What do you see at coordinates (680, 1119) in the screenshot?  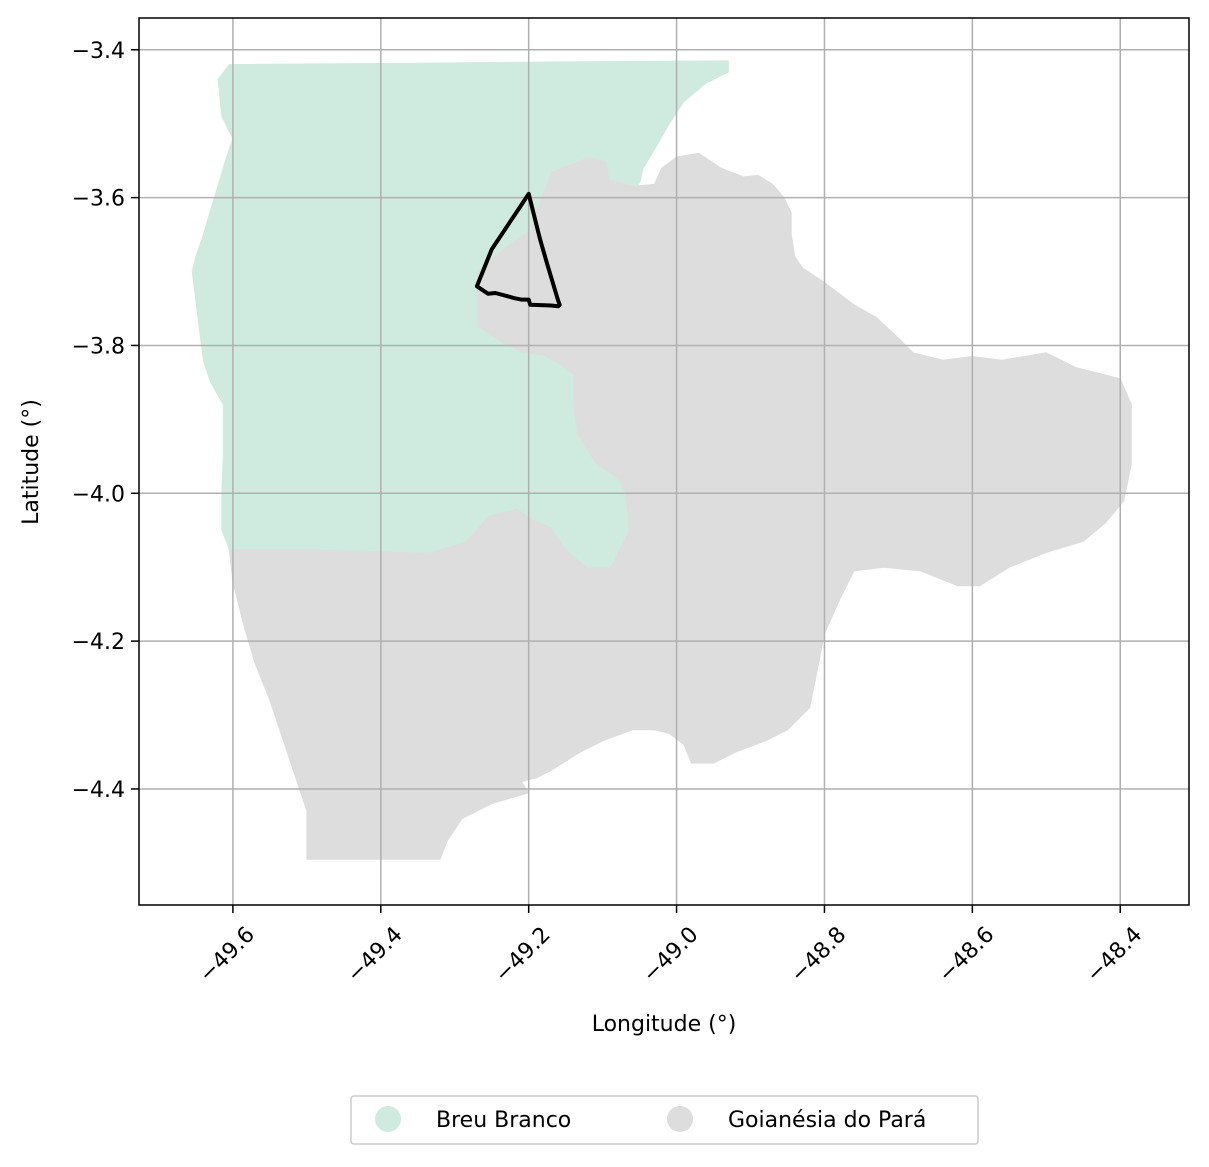 I see `legend-swatch-goianesia-do-para` at bounding box center [680, 1119].